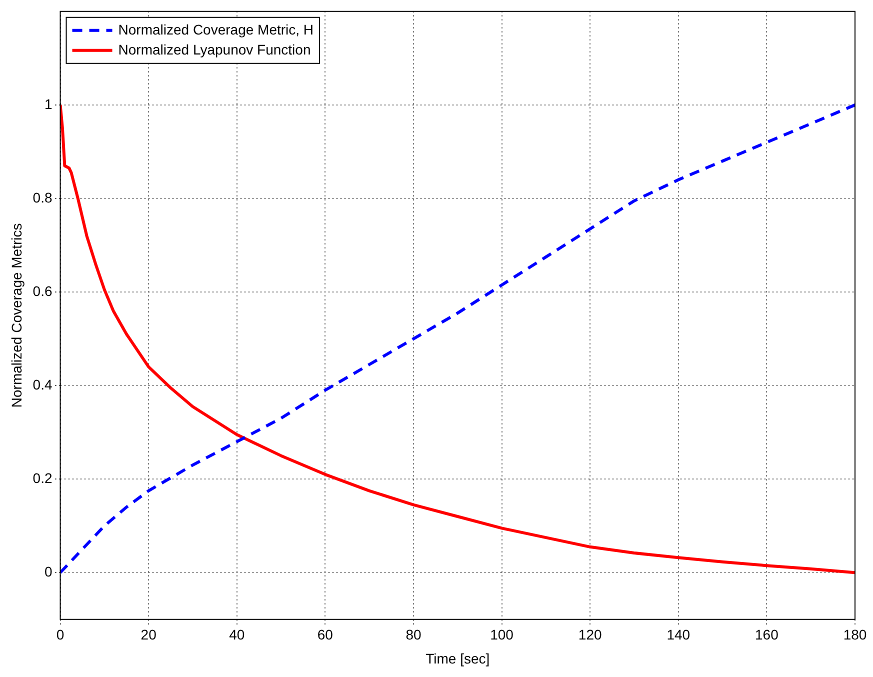 The image size is (873, 677). What do you see at coordinates (458, 658) in the screenshot?
I see `x-axis-title: Time [sec]` at bounding box center [458, 658].